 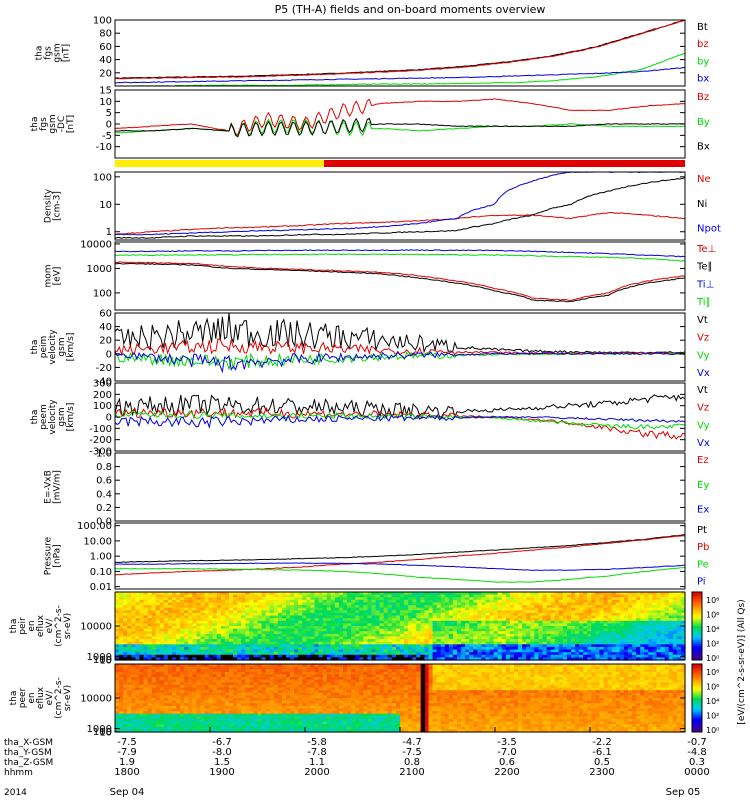 What do you see at coordinates (49, 275) in the screenshot?
I see `ylabel-line: mom` at bounding box center [49, 275].